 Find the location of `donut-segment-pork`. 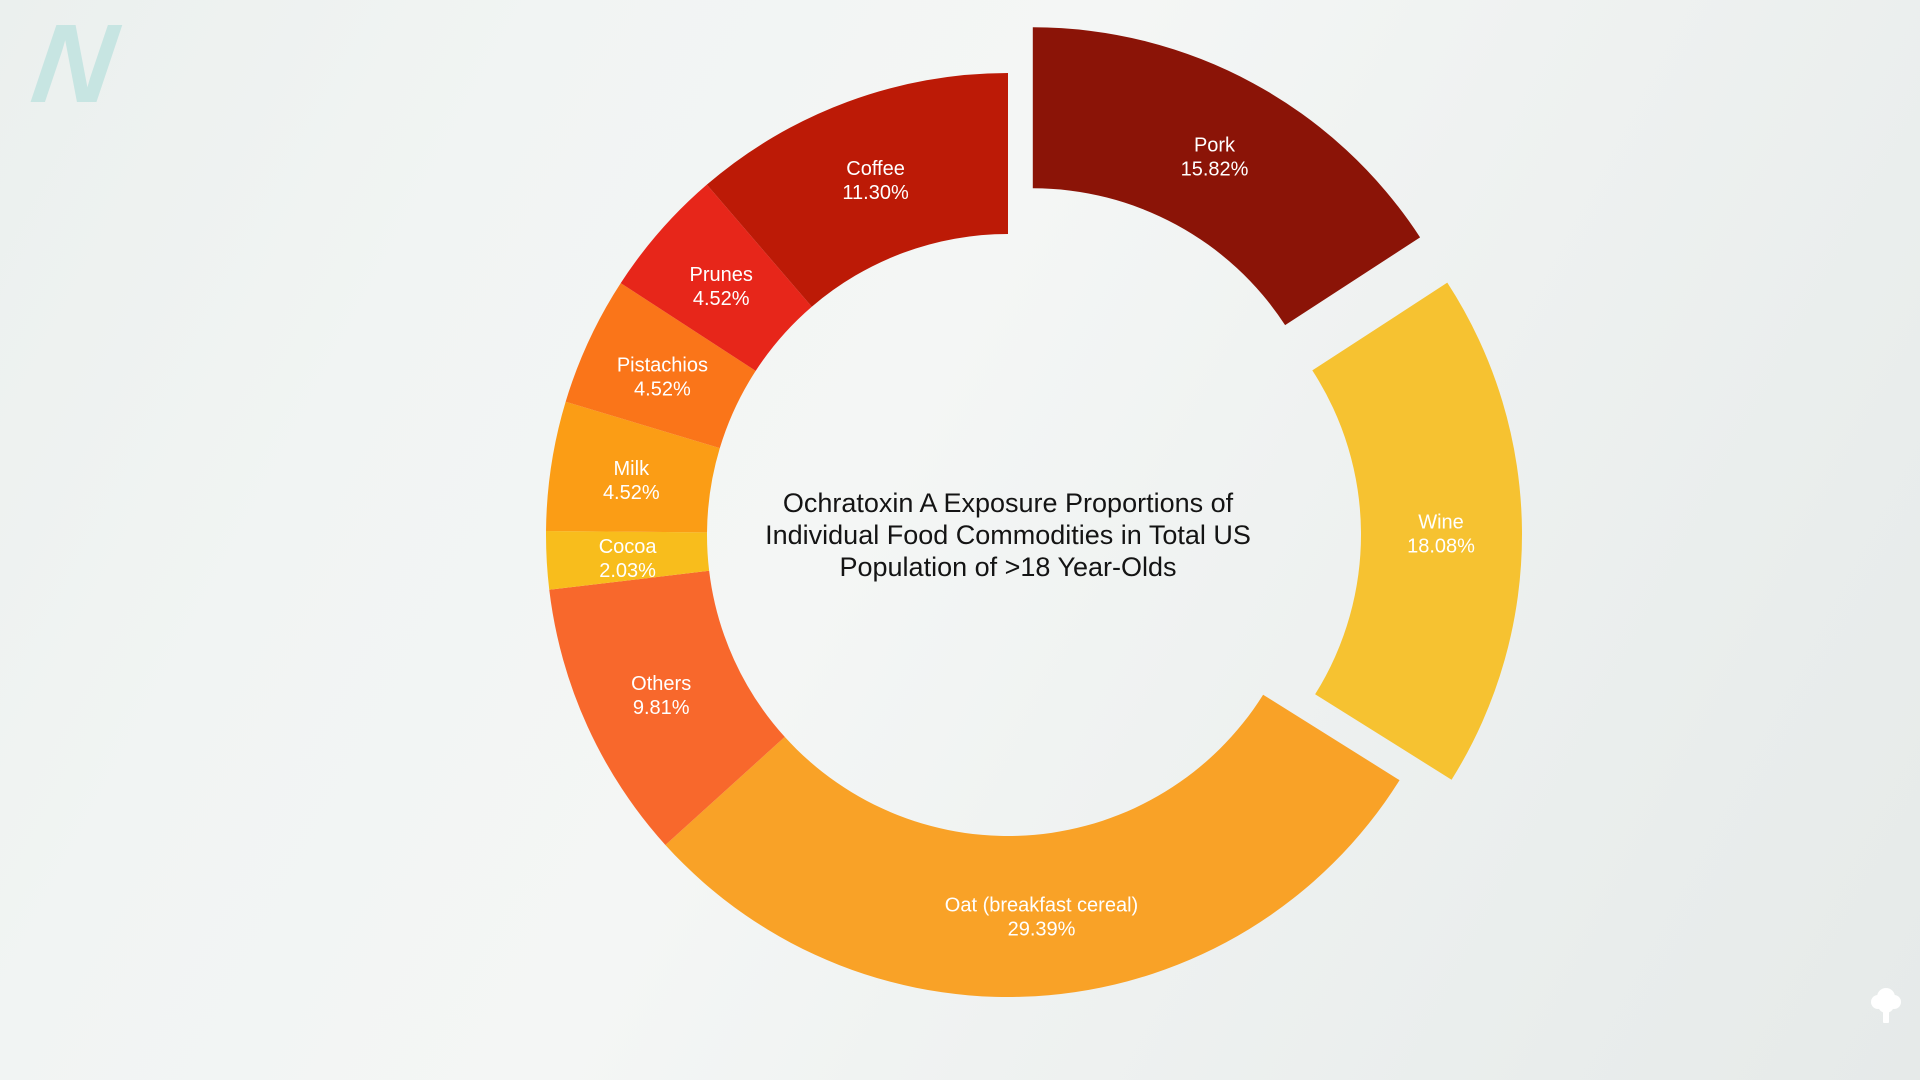

donut-segment-pork is located at coordinates (1226, 176).